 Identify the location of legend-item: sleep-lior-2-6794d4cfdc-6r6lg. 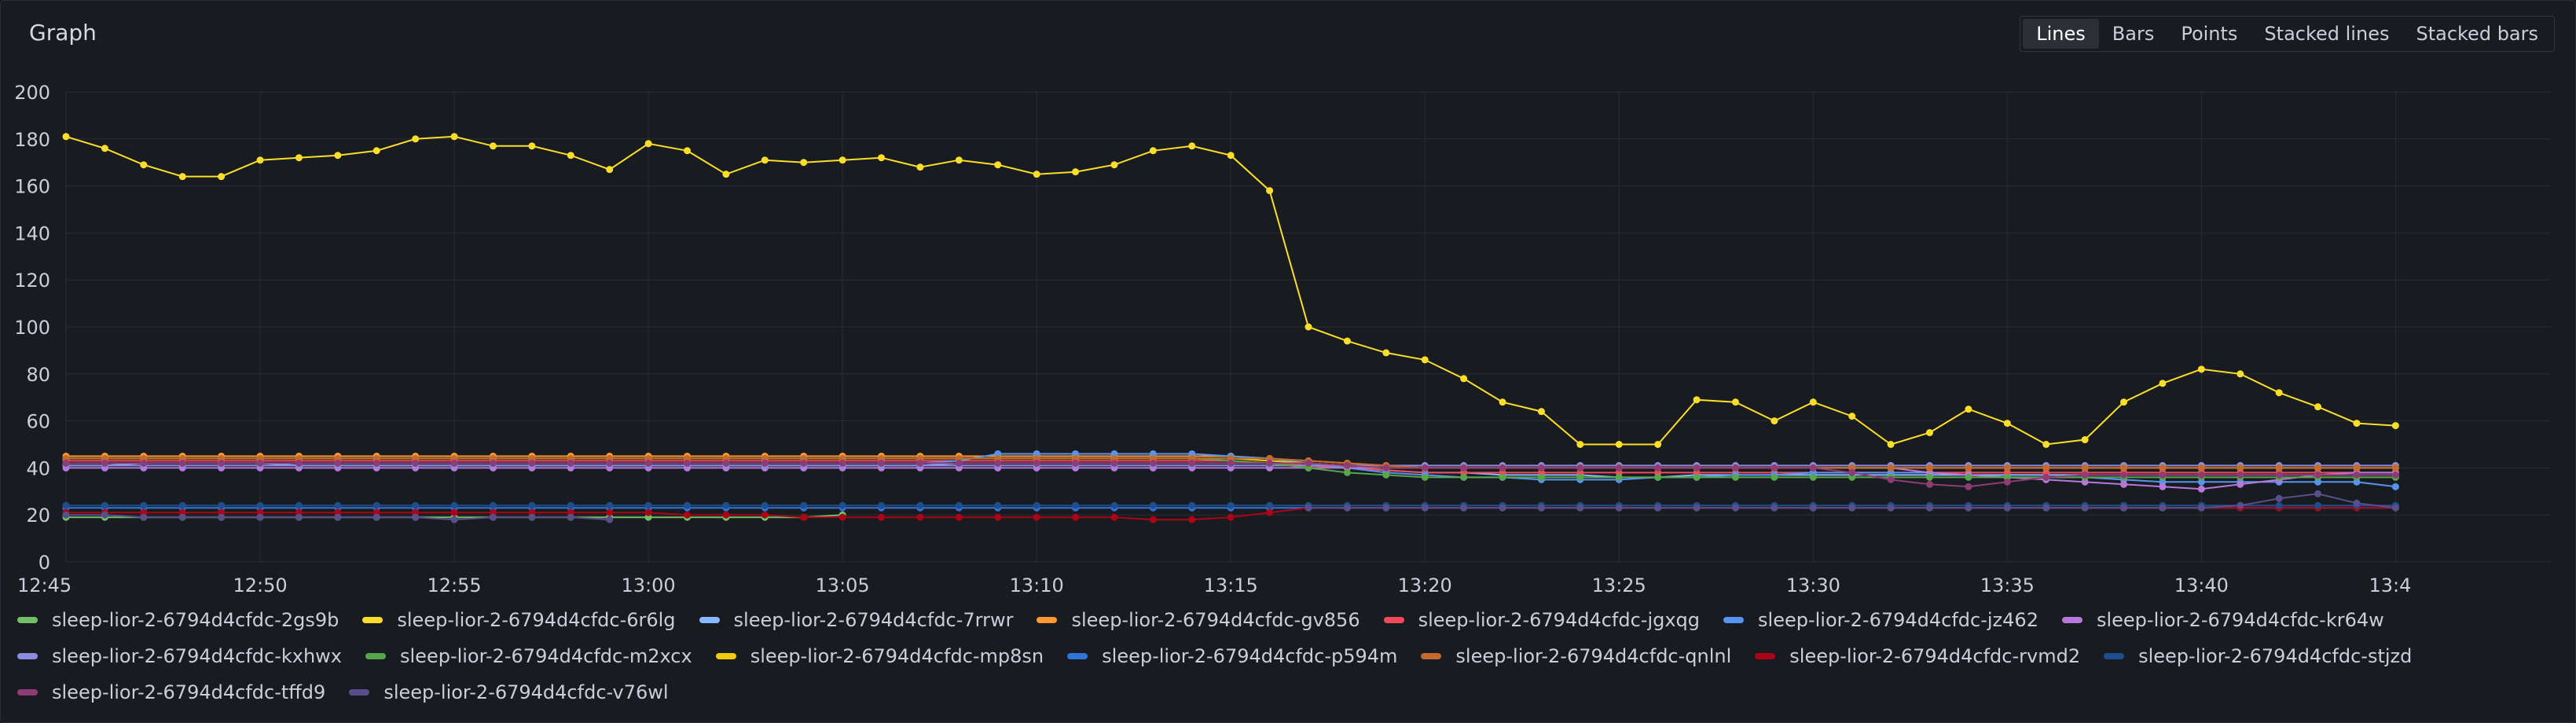
(519, 620).